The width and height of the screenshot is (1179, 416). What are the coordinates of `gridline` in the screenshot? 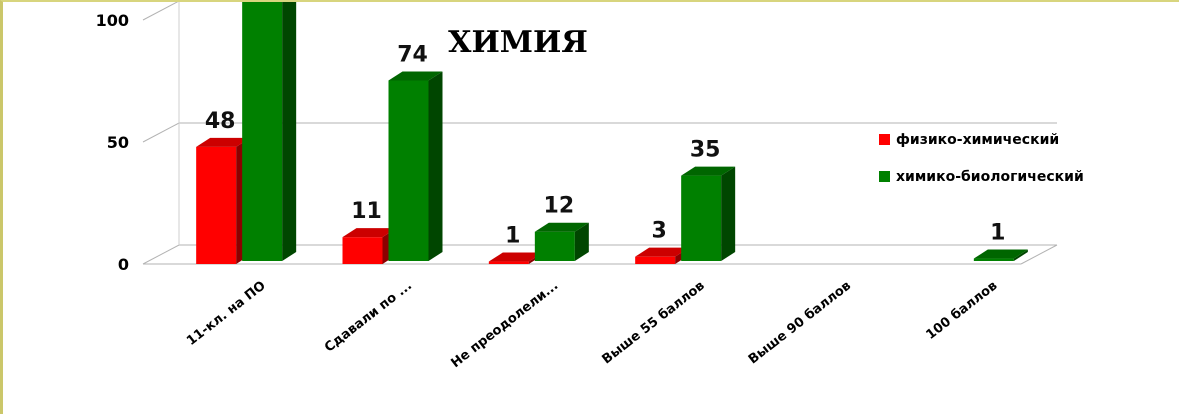 It's located at (160, 11).